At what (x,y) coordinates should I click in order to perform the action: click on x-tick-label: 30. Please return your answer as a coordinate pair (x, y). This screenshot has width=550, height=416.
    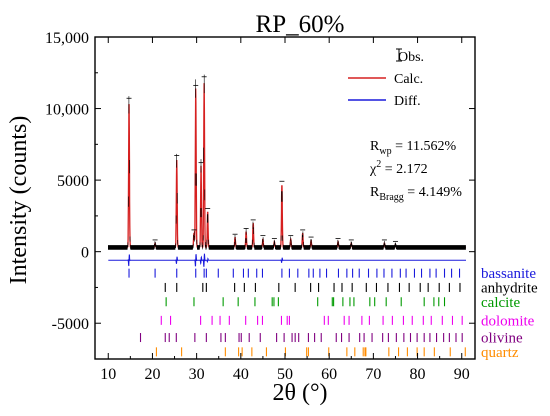
    Looking at the image, I should click on (197, 374).